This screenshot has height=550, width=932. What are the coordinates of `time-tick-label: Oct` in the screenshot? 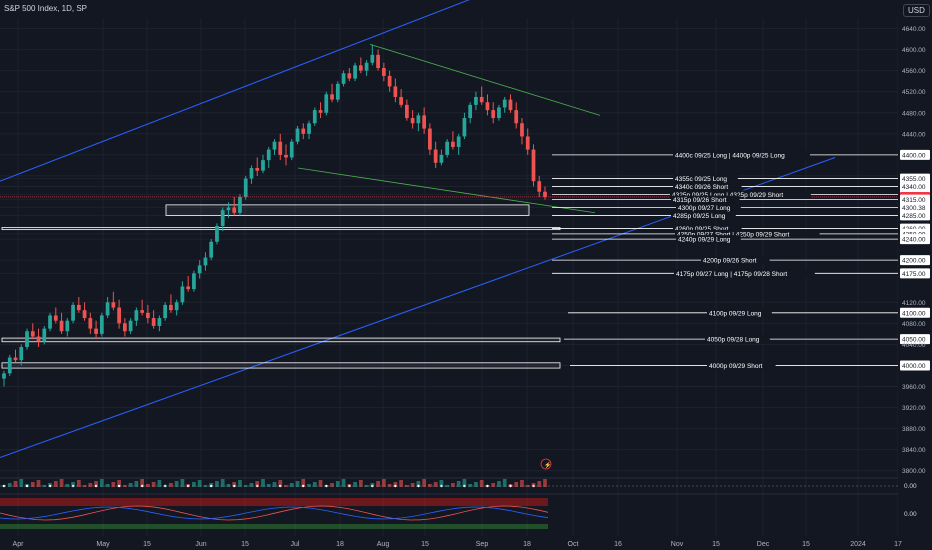 It's located at (573, 544).